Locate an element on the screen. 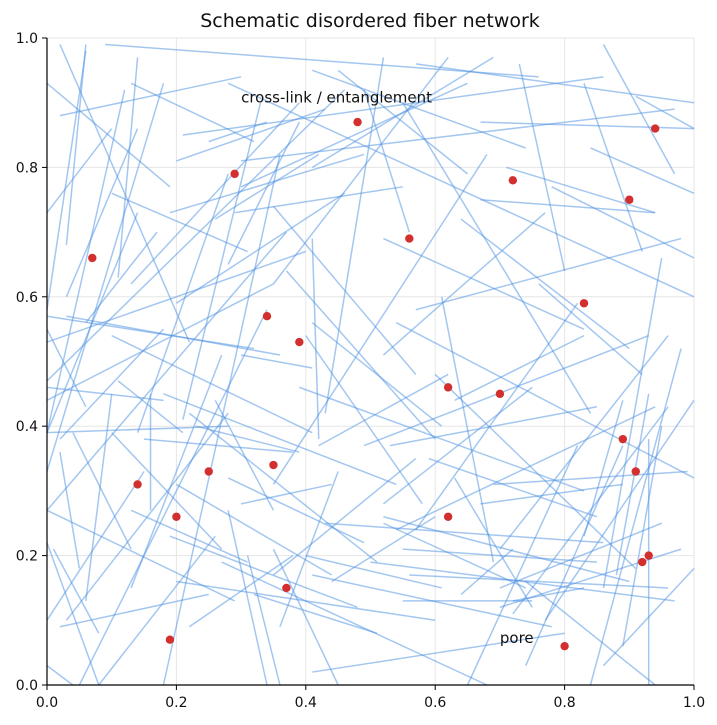 This screenshot has height=725, width=717. x-tick-label: 0.0 is located at coordinates (47, 703).